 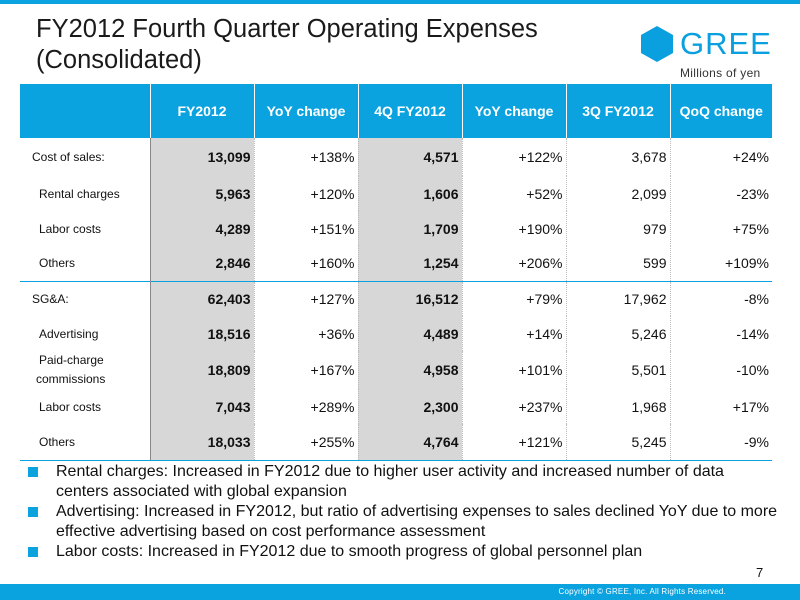 I want to click on row-label: Cost of sales:, so click(x=85, y=157).